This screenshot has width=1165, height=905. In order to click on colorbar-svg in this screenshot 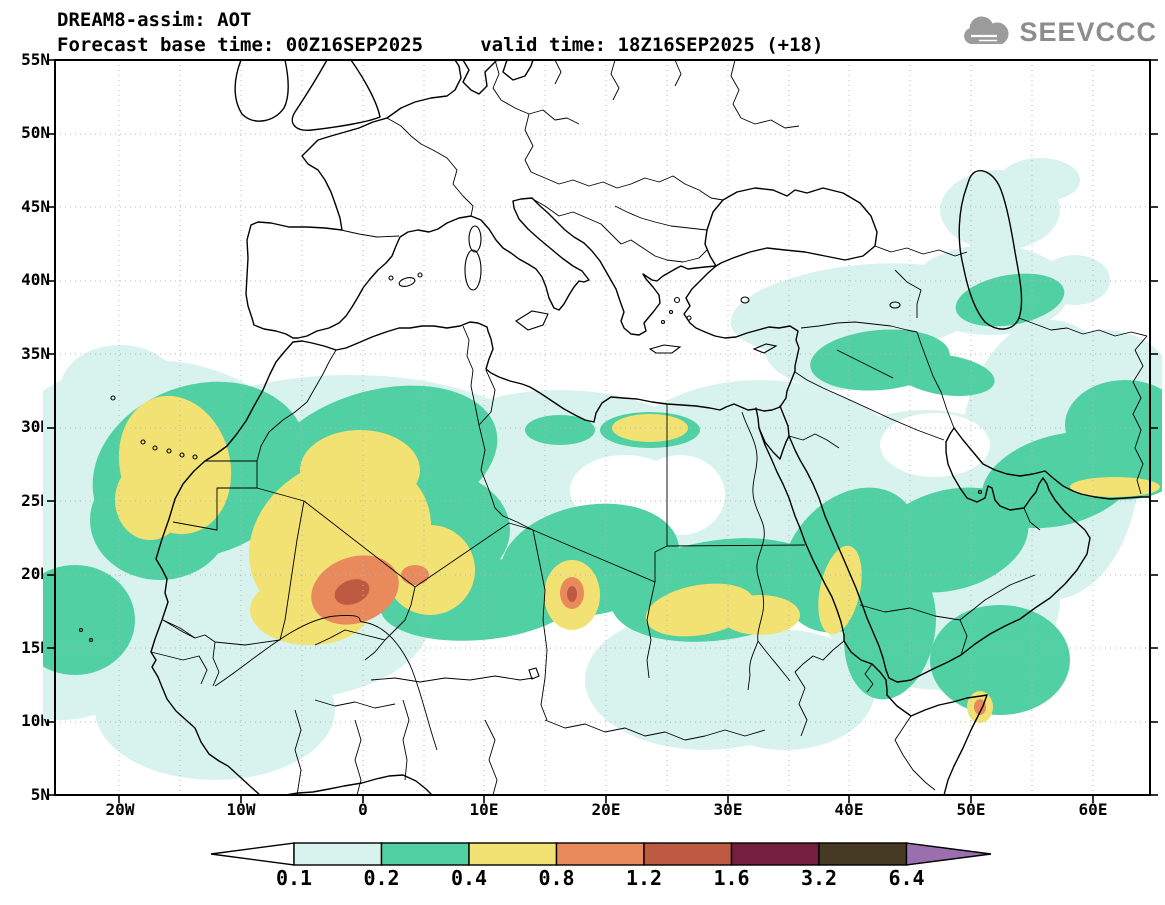, I will do `click(601, 854)`.